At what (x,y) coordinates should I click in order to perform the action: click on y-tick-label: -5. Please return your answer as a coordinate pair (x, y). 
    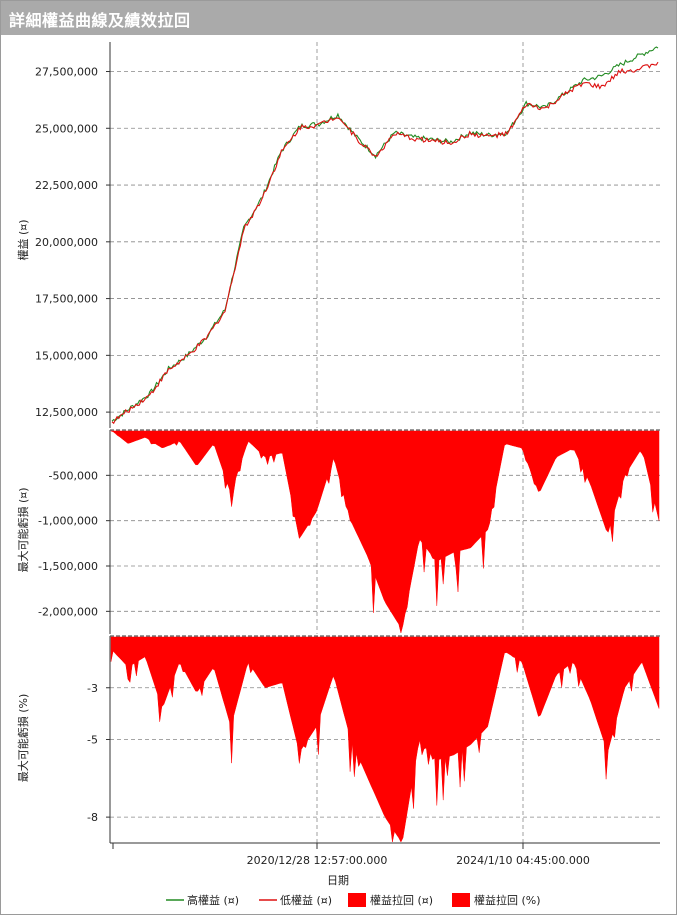
    Looking at the image, I should click on (92, 740).